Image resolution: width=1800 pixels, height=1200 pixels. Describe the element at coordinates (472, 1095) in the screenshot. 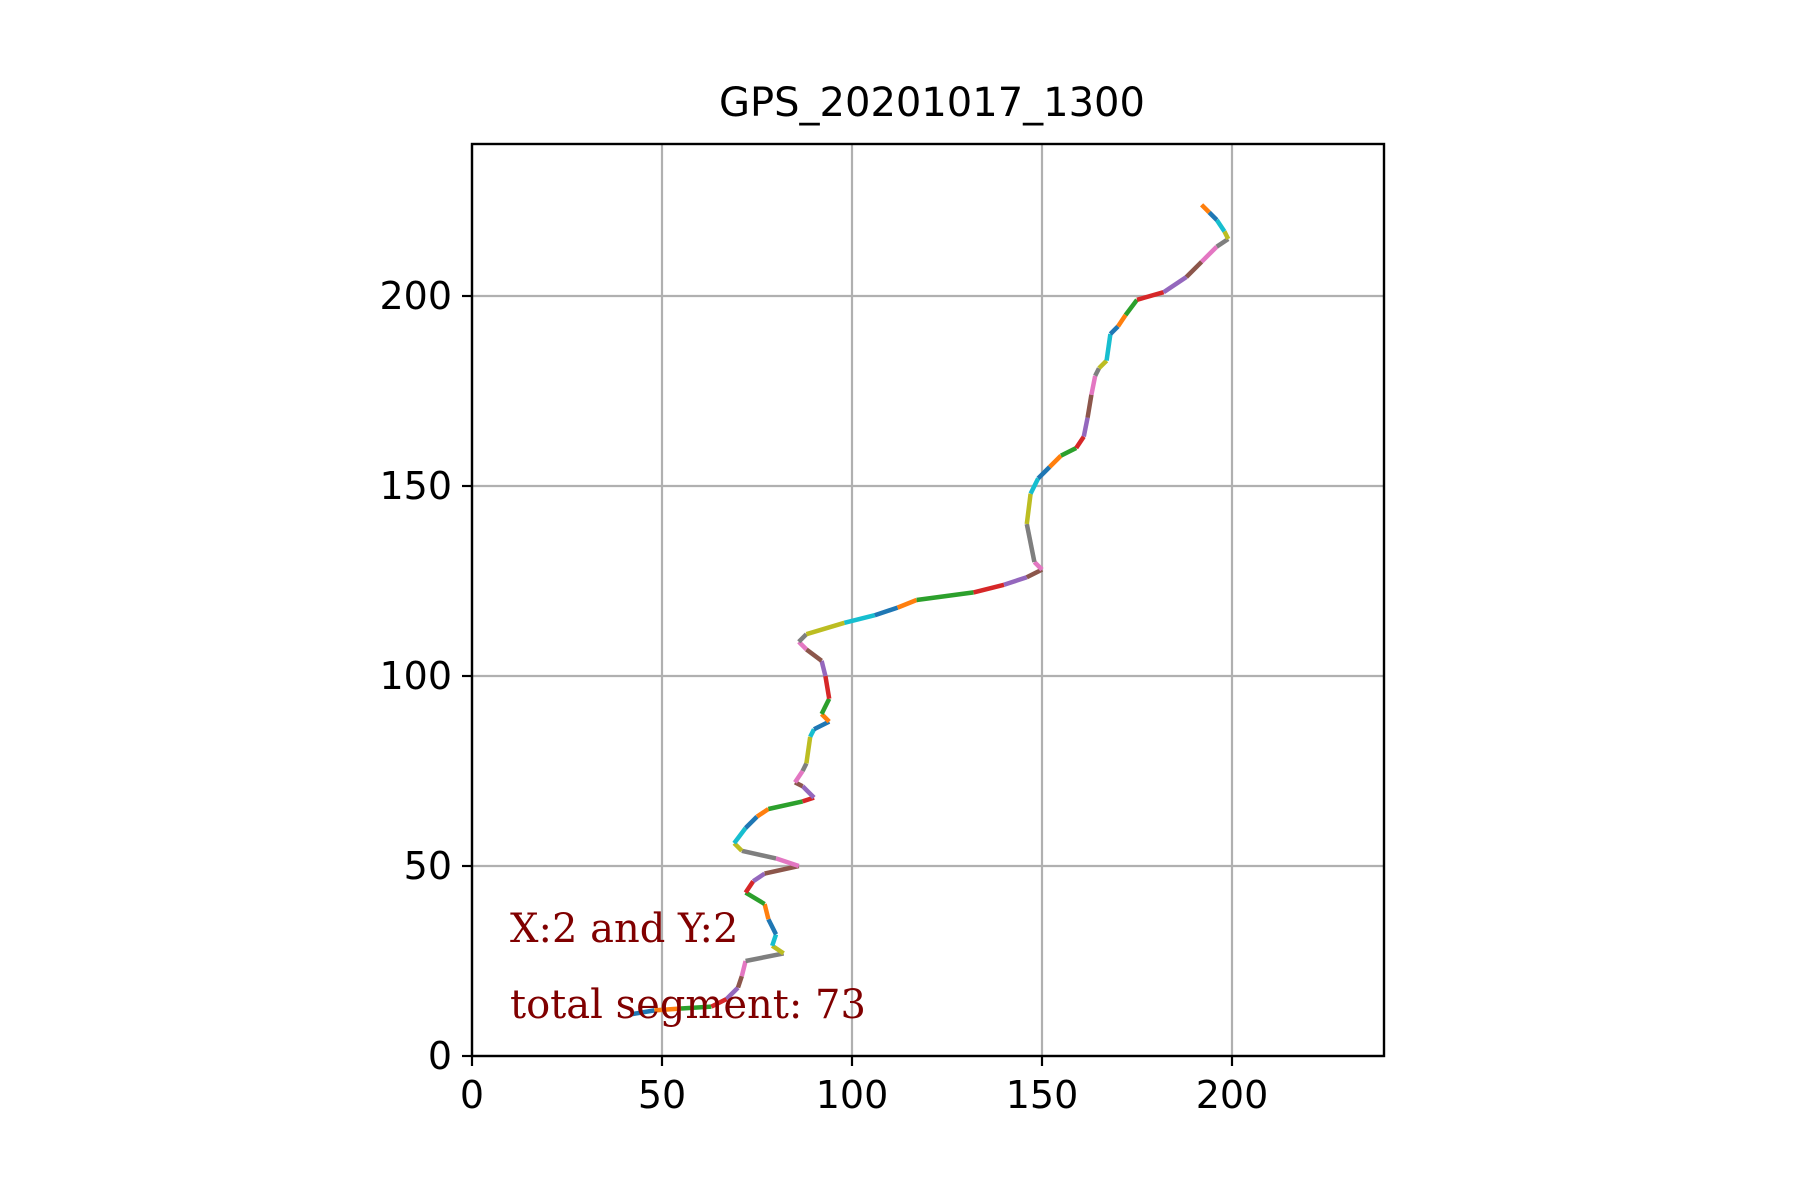

I see `x-tick-label: 0` at that location.